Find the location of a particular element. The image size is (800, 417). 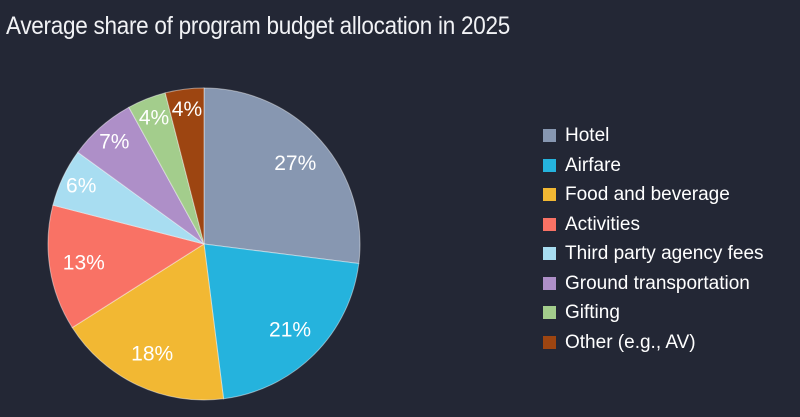

legend-swatch-airfare is located at coordinates (549, 165).